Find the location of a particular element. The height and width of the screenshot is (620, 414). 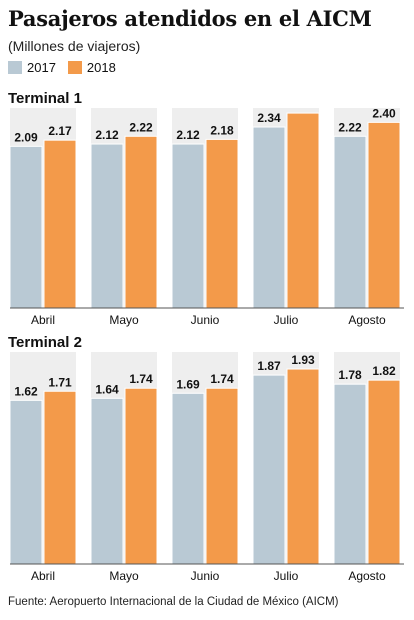

chart-subtitle: (Millones de viajeros) is located at coordinates (74, 46).